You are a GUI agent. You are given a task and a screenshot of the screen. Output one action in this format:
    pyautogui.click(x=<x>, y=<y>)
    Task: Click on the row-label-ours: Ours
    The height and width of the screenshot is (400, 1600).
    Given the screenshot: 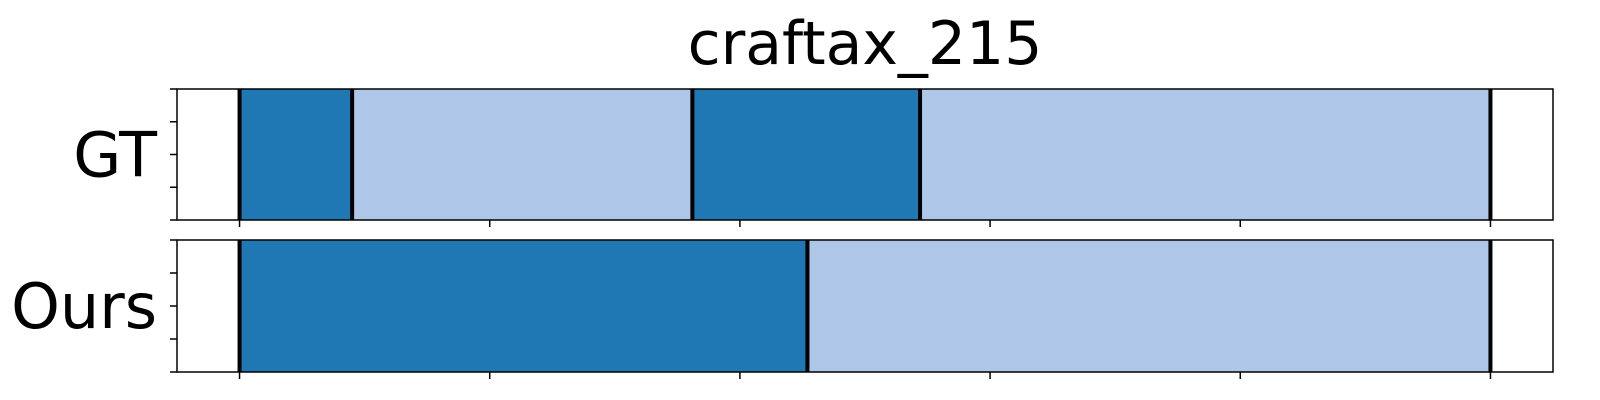 What is the action you would take?
    pyautogui.click(x=84, y=306)
    